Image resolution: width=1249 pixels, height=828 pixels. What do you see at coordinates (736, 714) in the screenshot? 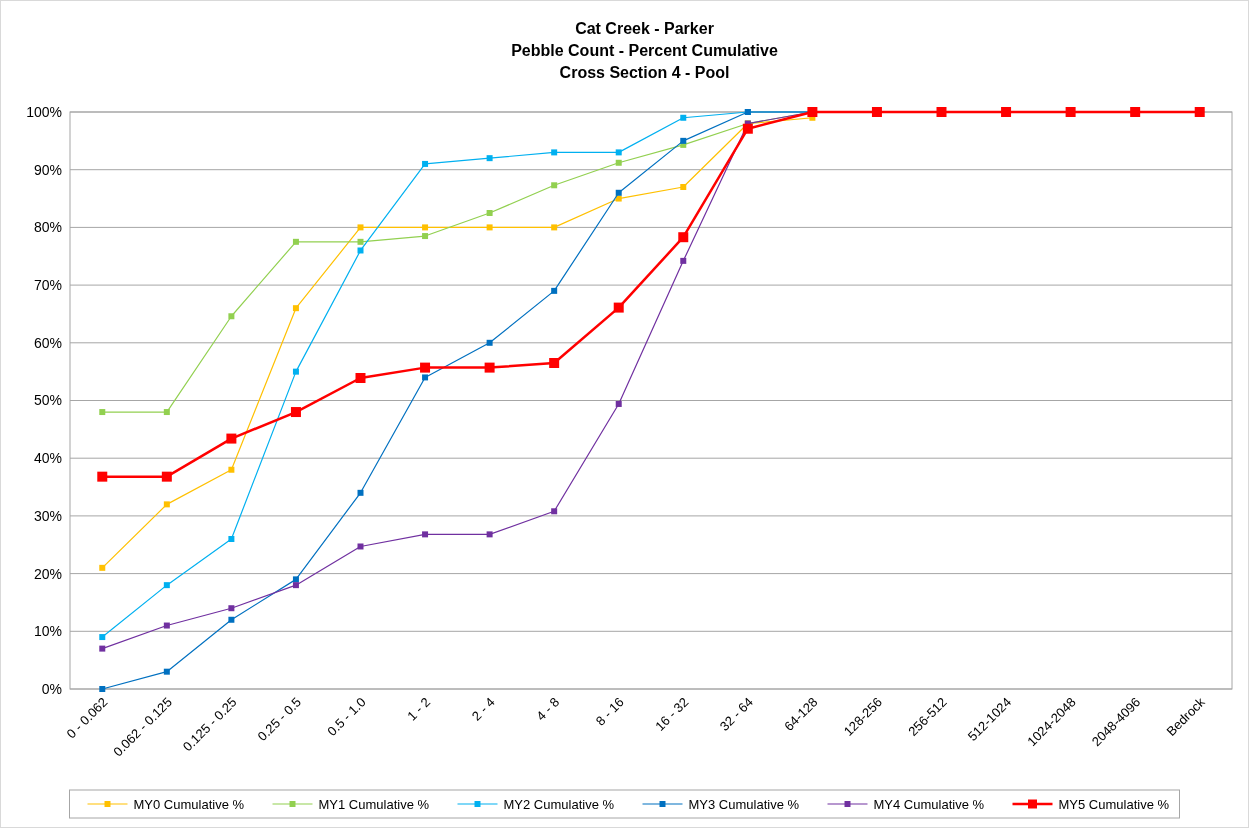
I see `x-tick-label: 32 - 64` at bounding box center [736, 714].